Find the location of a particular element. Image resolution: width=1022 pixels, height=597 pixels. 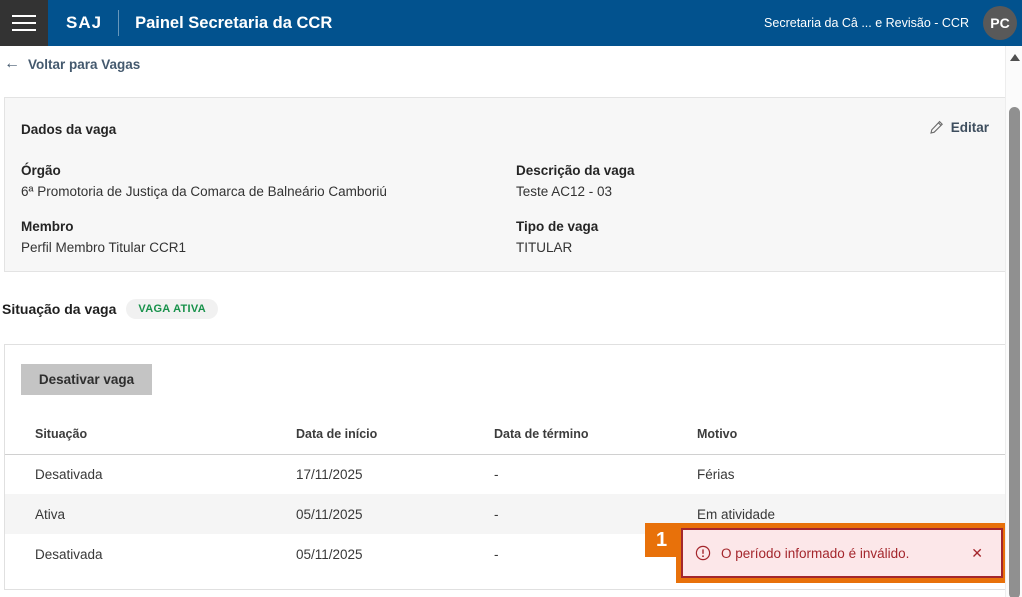

field-label: Órgão is located at coordinates (41, 170).